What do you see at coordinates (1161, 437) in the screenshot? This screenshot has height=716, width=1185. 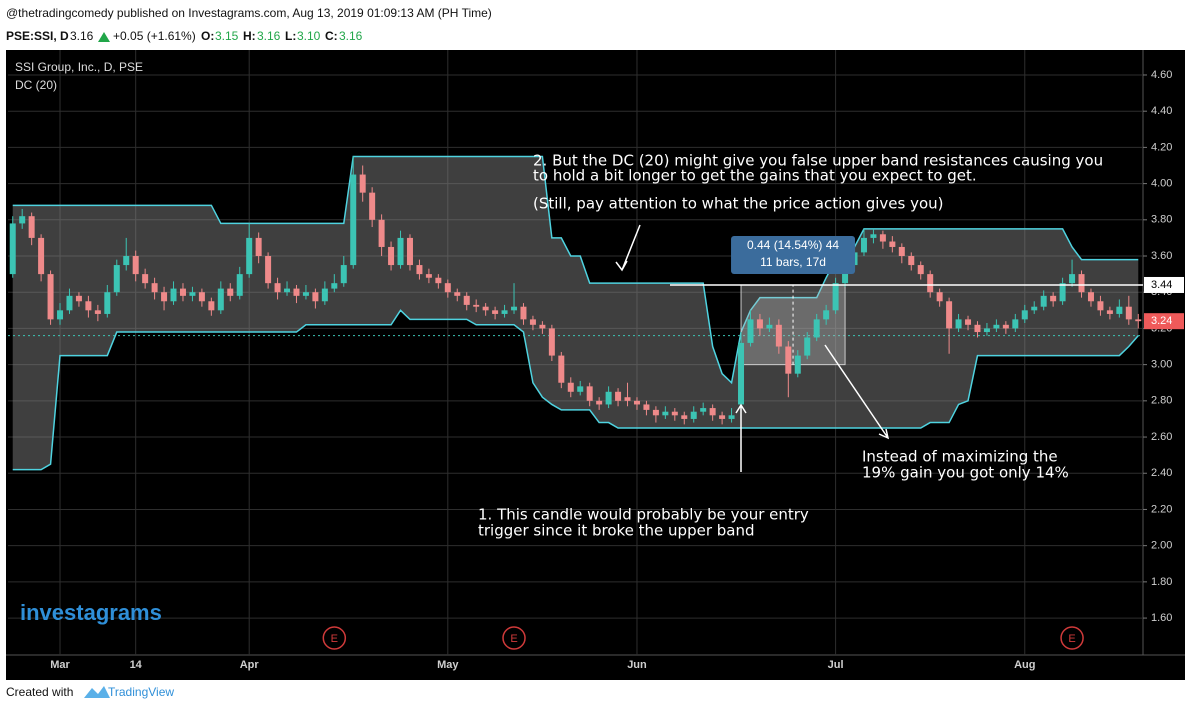 I see `y-tick-label: 2.60` at bounding box center [1161, 437].